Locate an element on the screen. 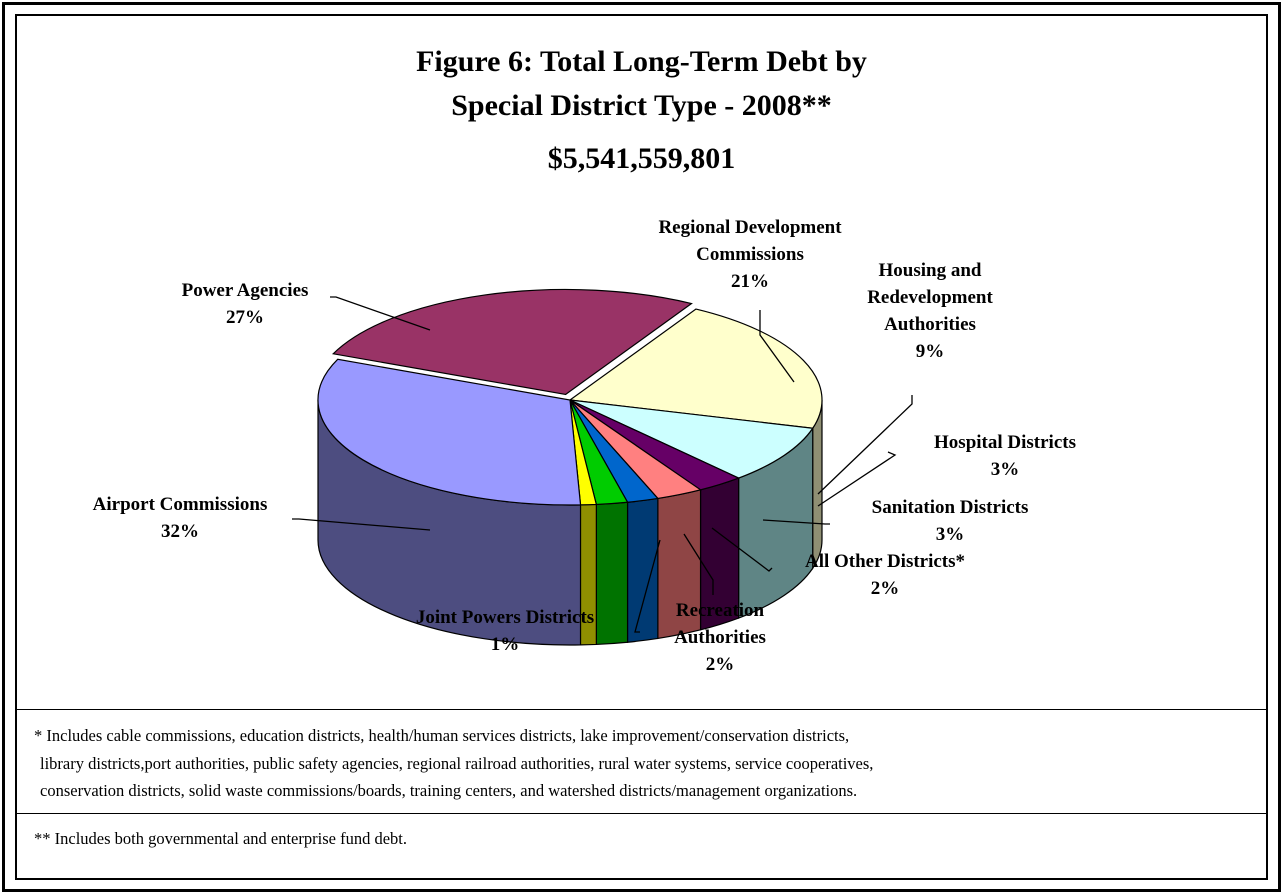  pie-slice-housing-and-redevelopment-authorities is located at coordinates (691, 439).